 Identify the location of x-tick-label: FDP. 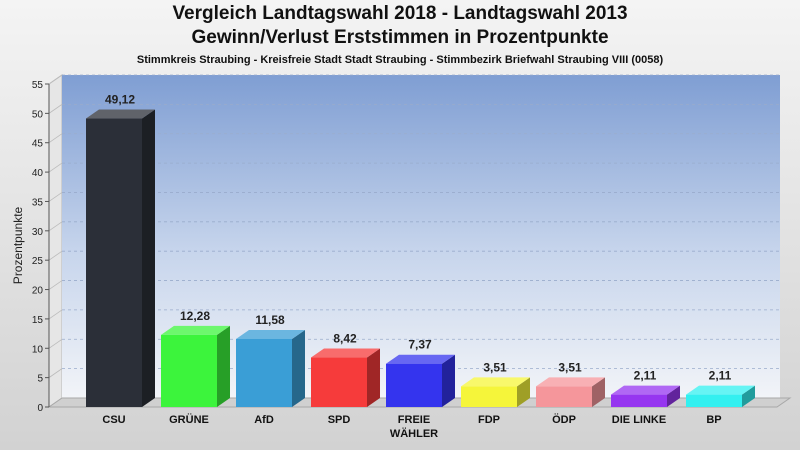
(489, 420).